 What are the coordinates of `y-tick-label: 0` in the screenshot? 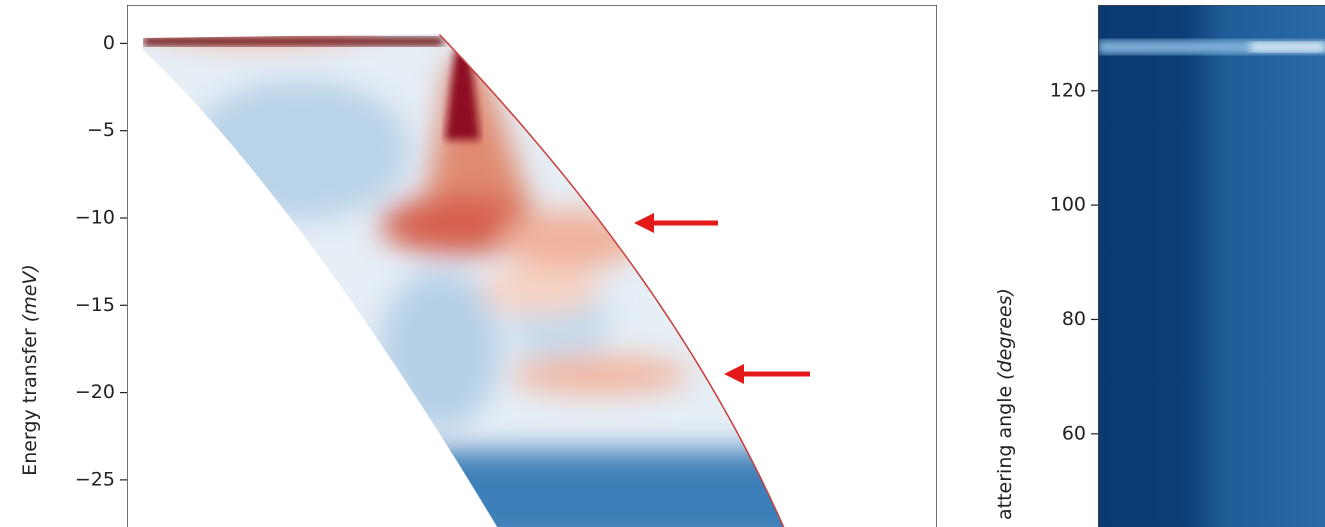 It's located at (109, 43).